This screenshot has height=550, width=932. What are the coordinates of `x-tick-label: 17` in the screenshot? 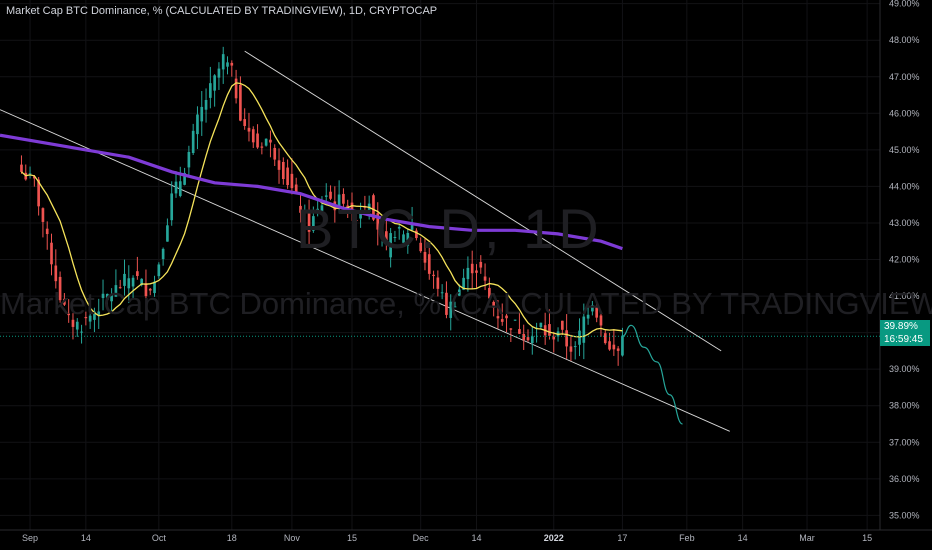 It's located at (622, 538).